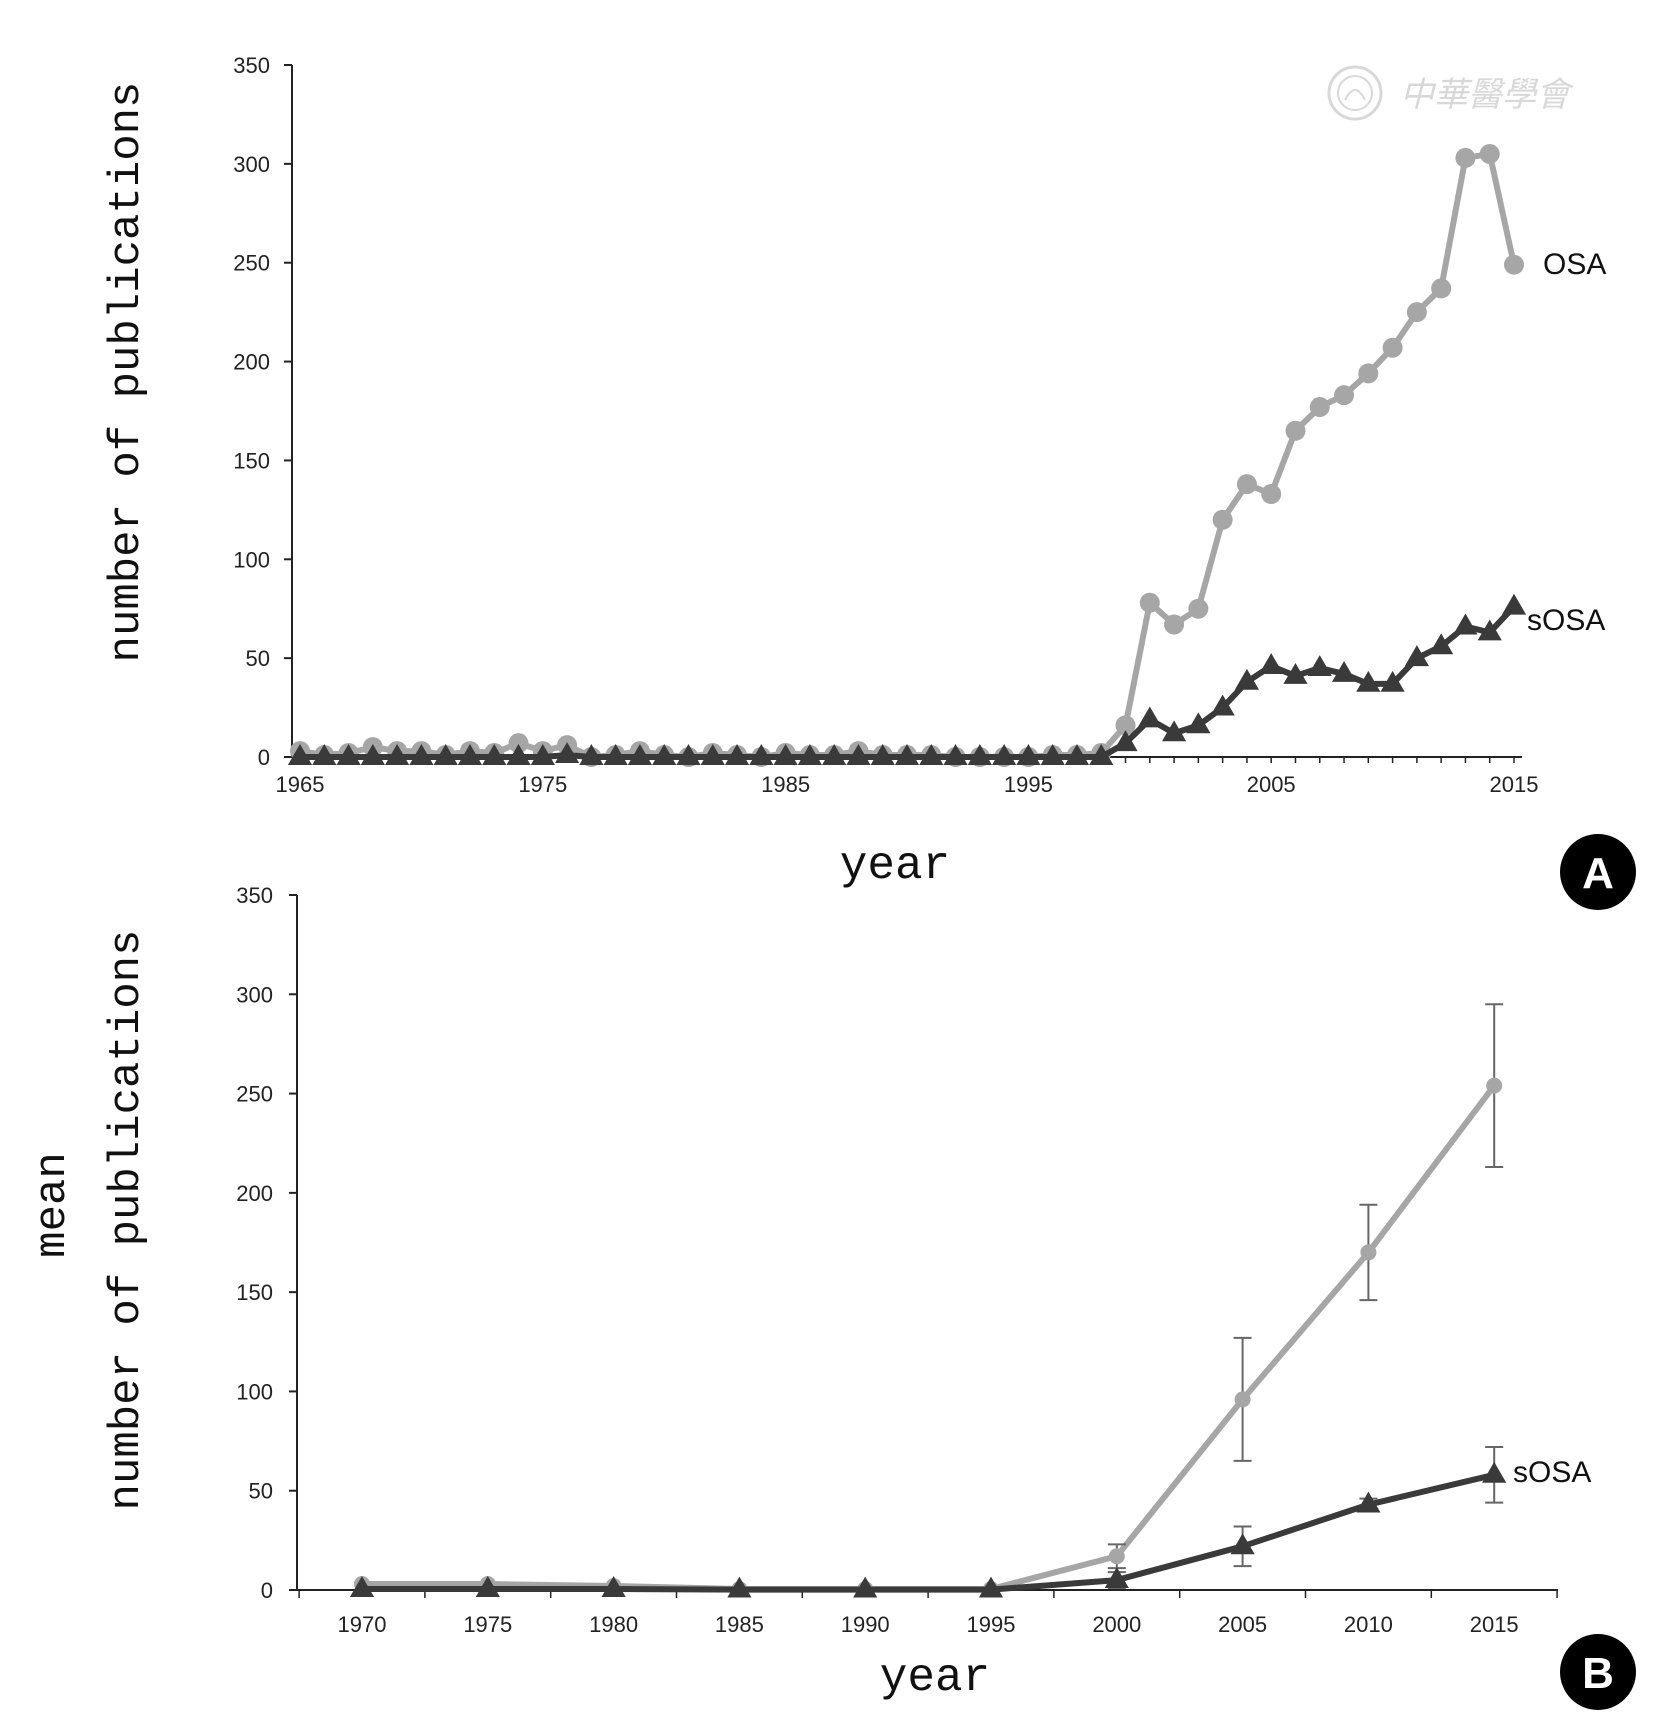 This screenshot has height=1722, width=1656. I want to click on chart-b-x-tick-label: 1975, so click(487, 1624).